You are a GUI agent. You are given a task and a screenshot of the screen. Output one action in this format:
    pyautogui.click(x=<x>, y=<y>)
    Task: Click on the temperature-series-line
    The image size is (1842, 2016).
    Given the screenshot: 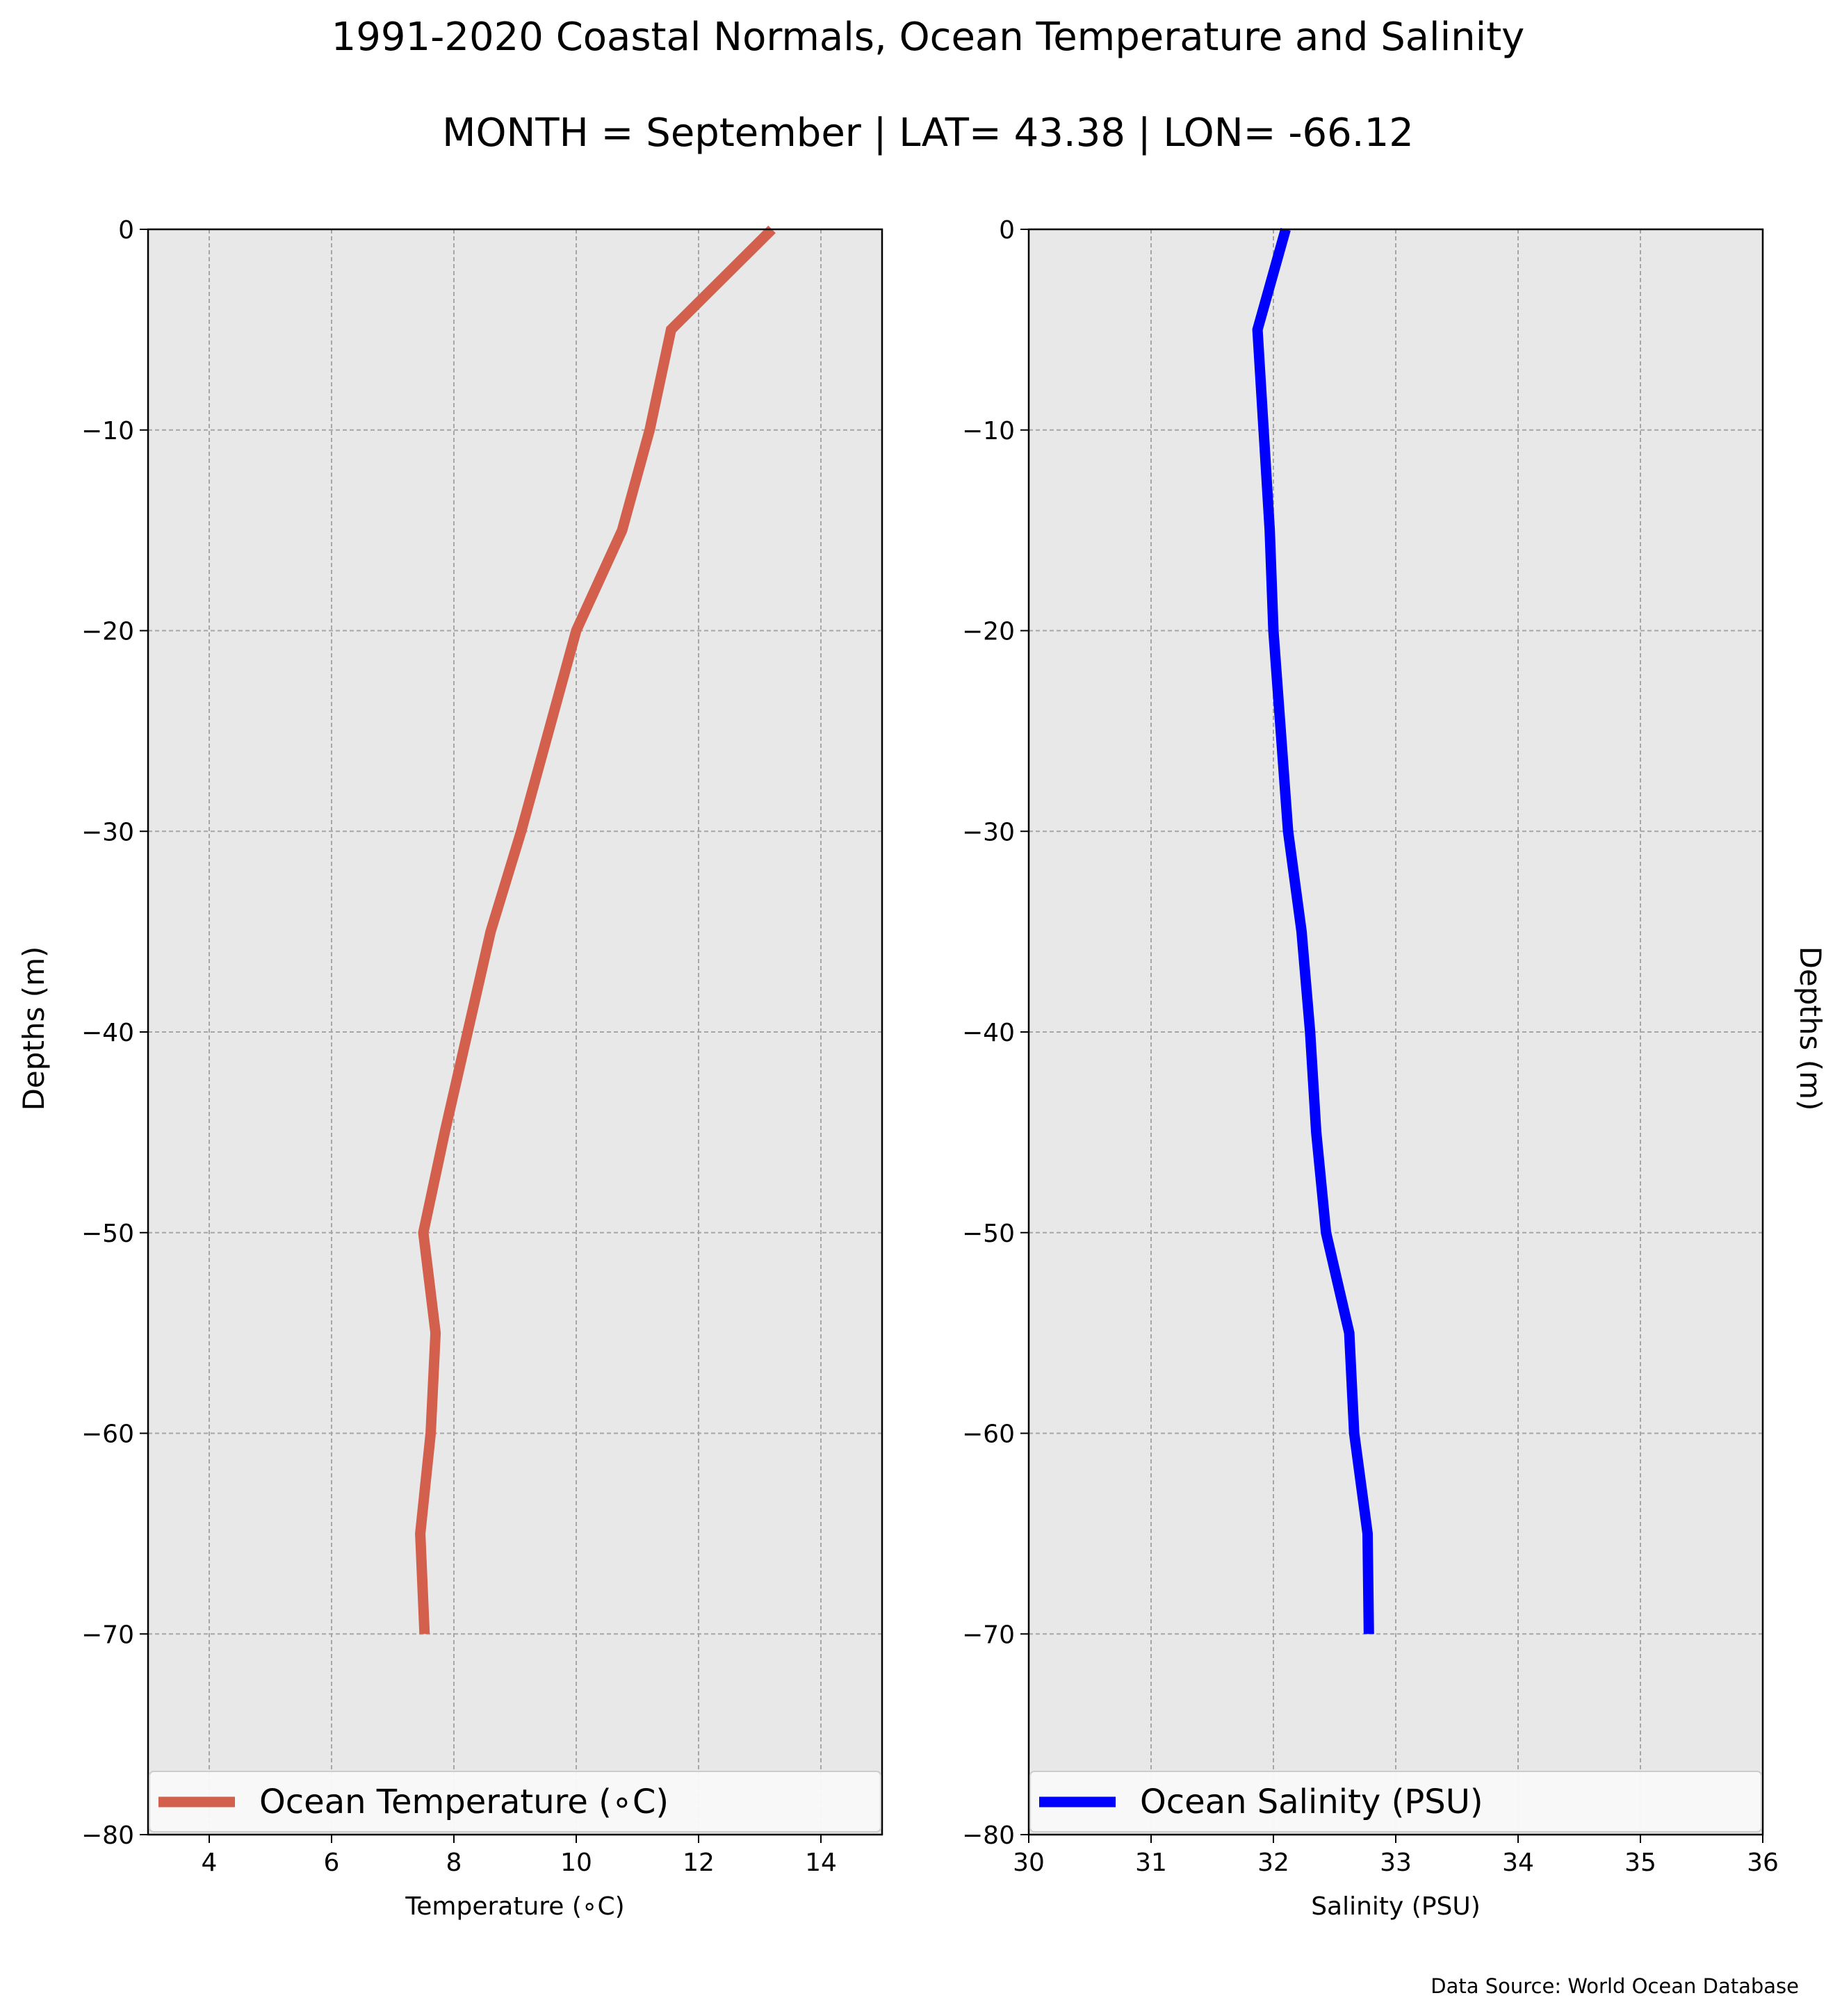 What is the action you would take?
    pyautogui.click(x=596, y=930)
    